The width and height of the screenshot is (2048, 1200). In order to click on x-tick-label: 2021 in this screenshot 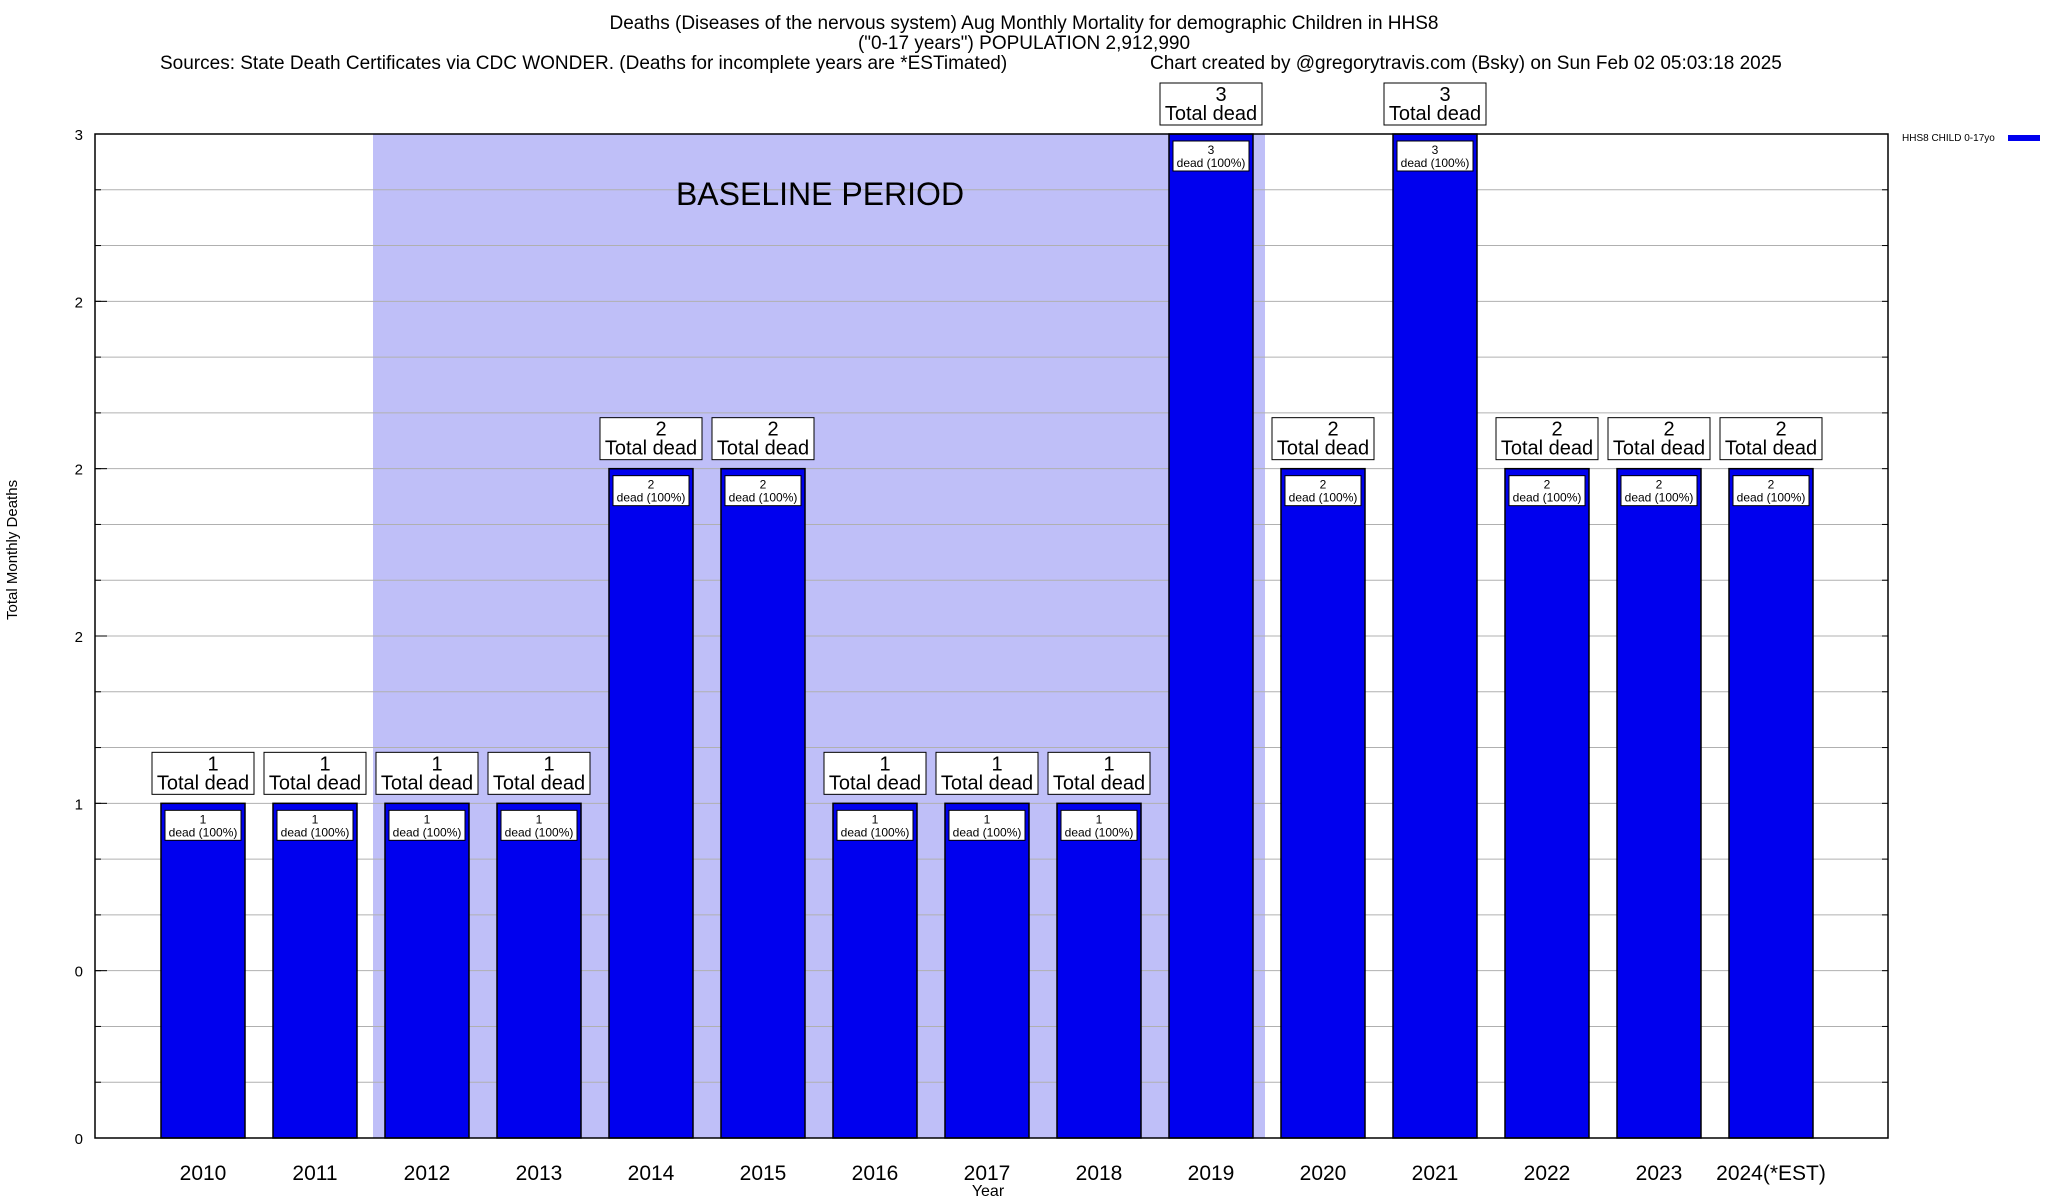, I will do `click(1435, 1173)`.